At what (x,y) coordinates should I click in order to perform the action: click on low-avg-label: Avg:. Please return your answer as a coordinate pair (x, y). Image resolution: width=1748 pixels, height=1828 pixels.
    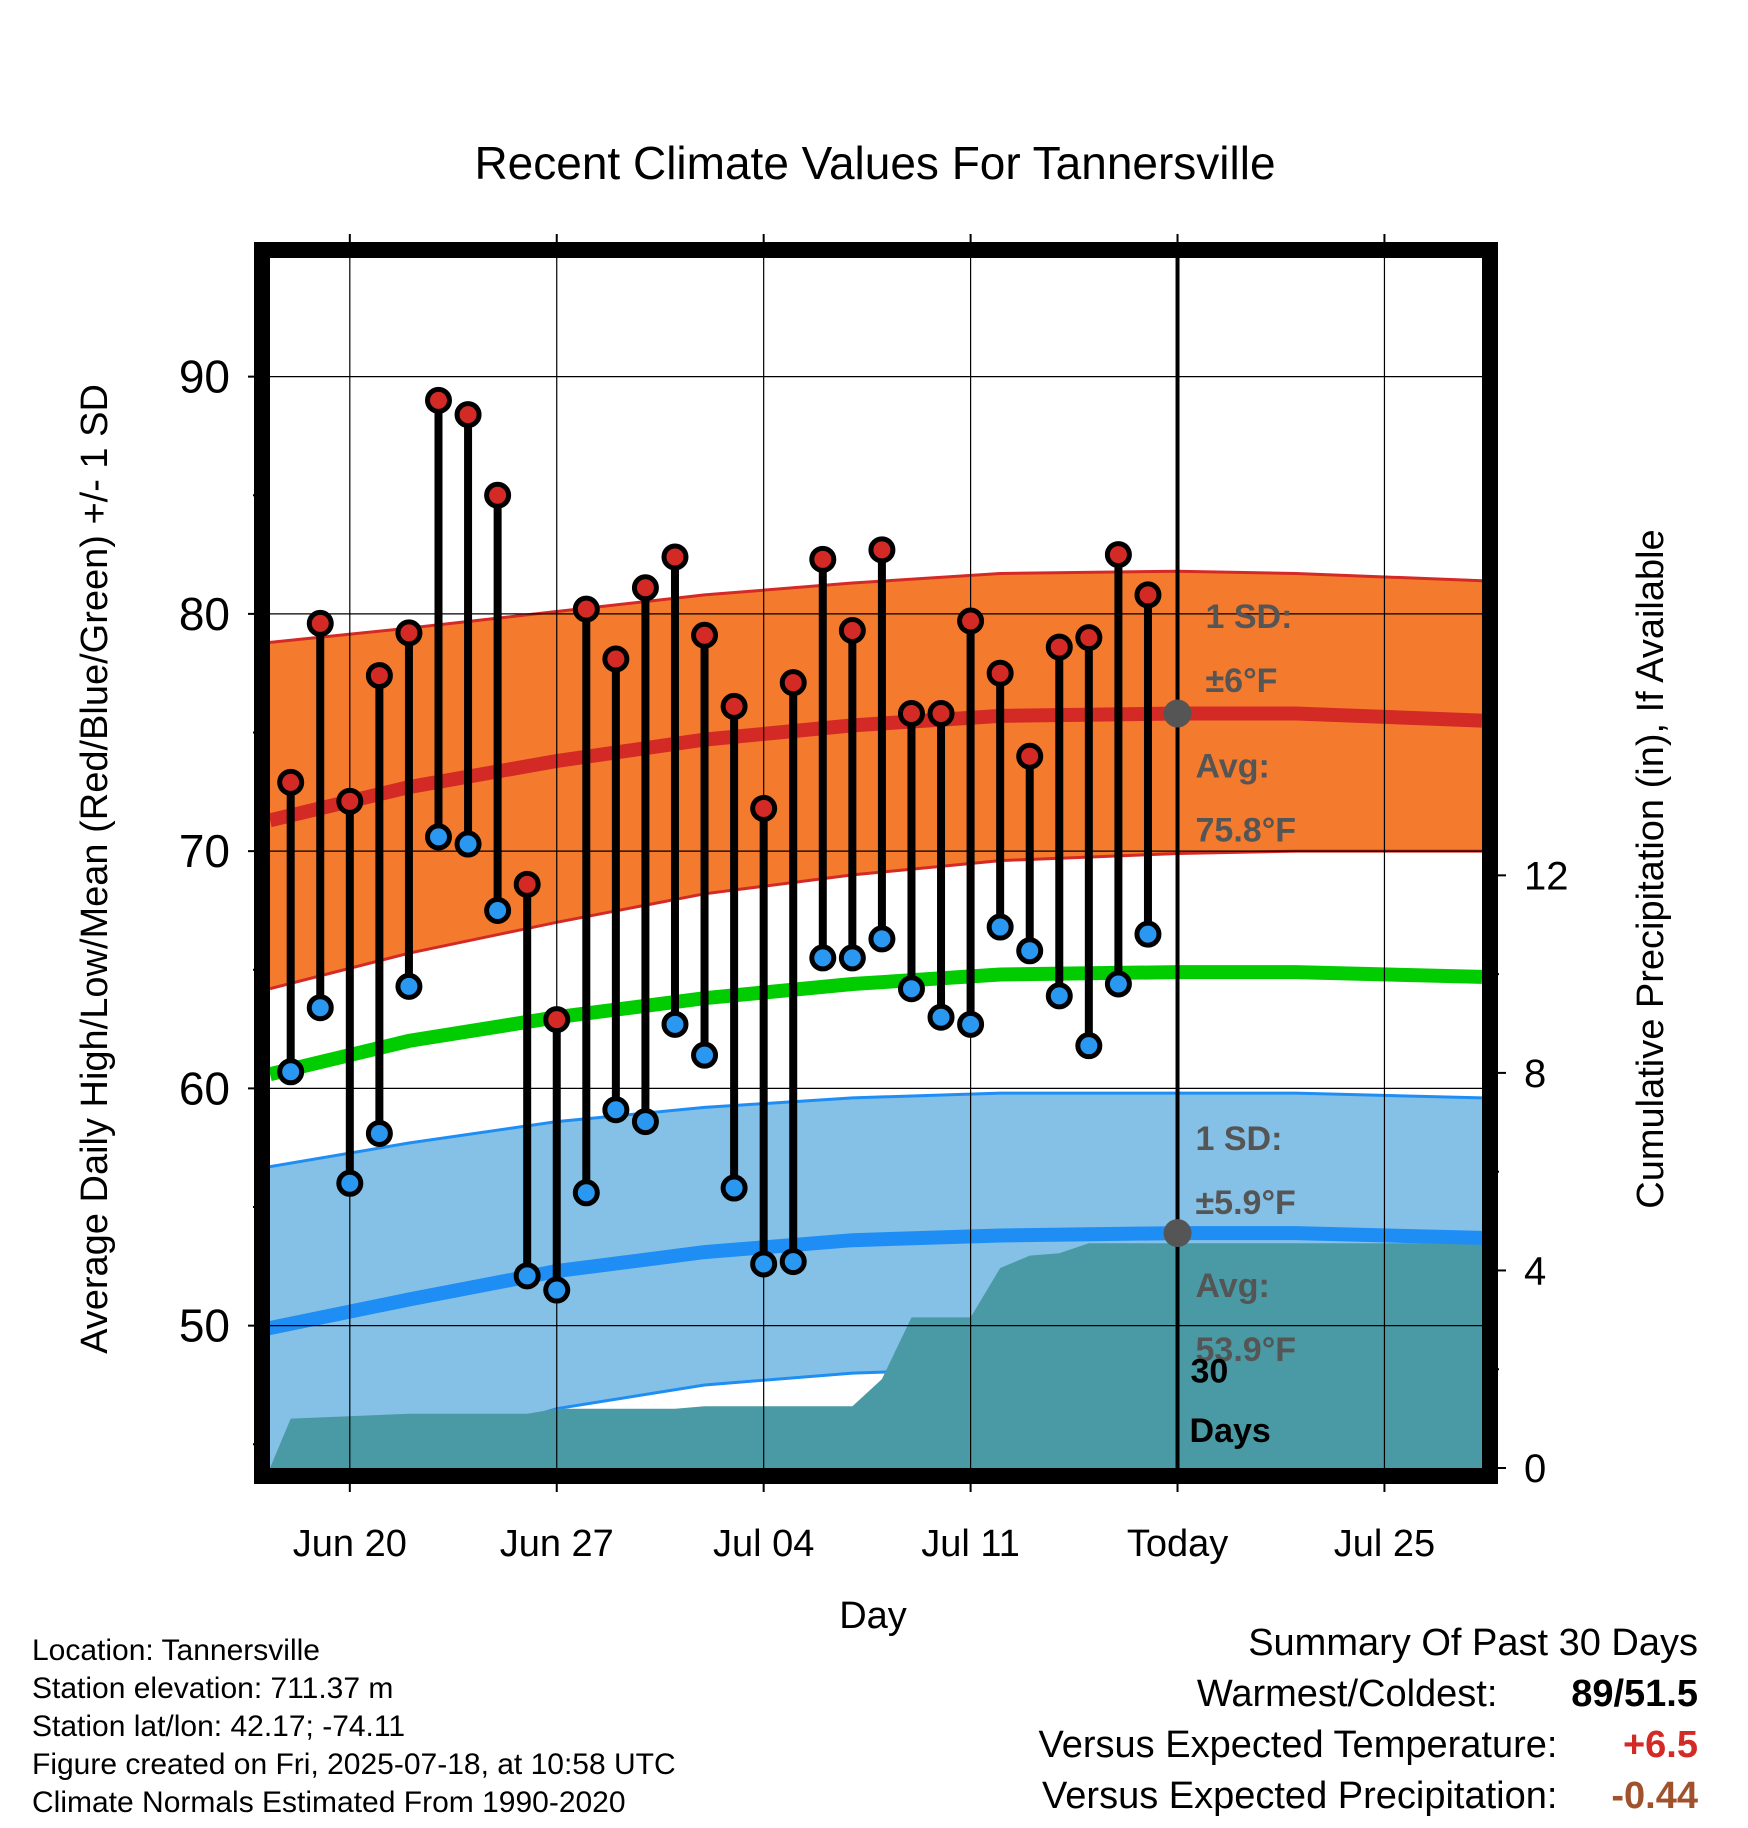
    Looking at the image, I should click on (1233, 1286).